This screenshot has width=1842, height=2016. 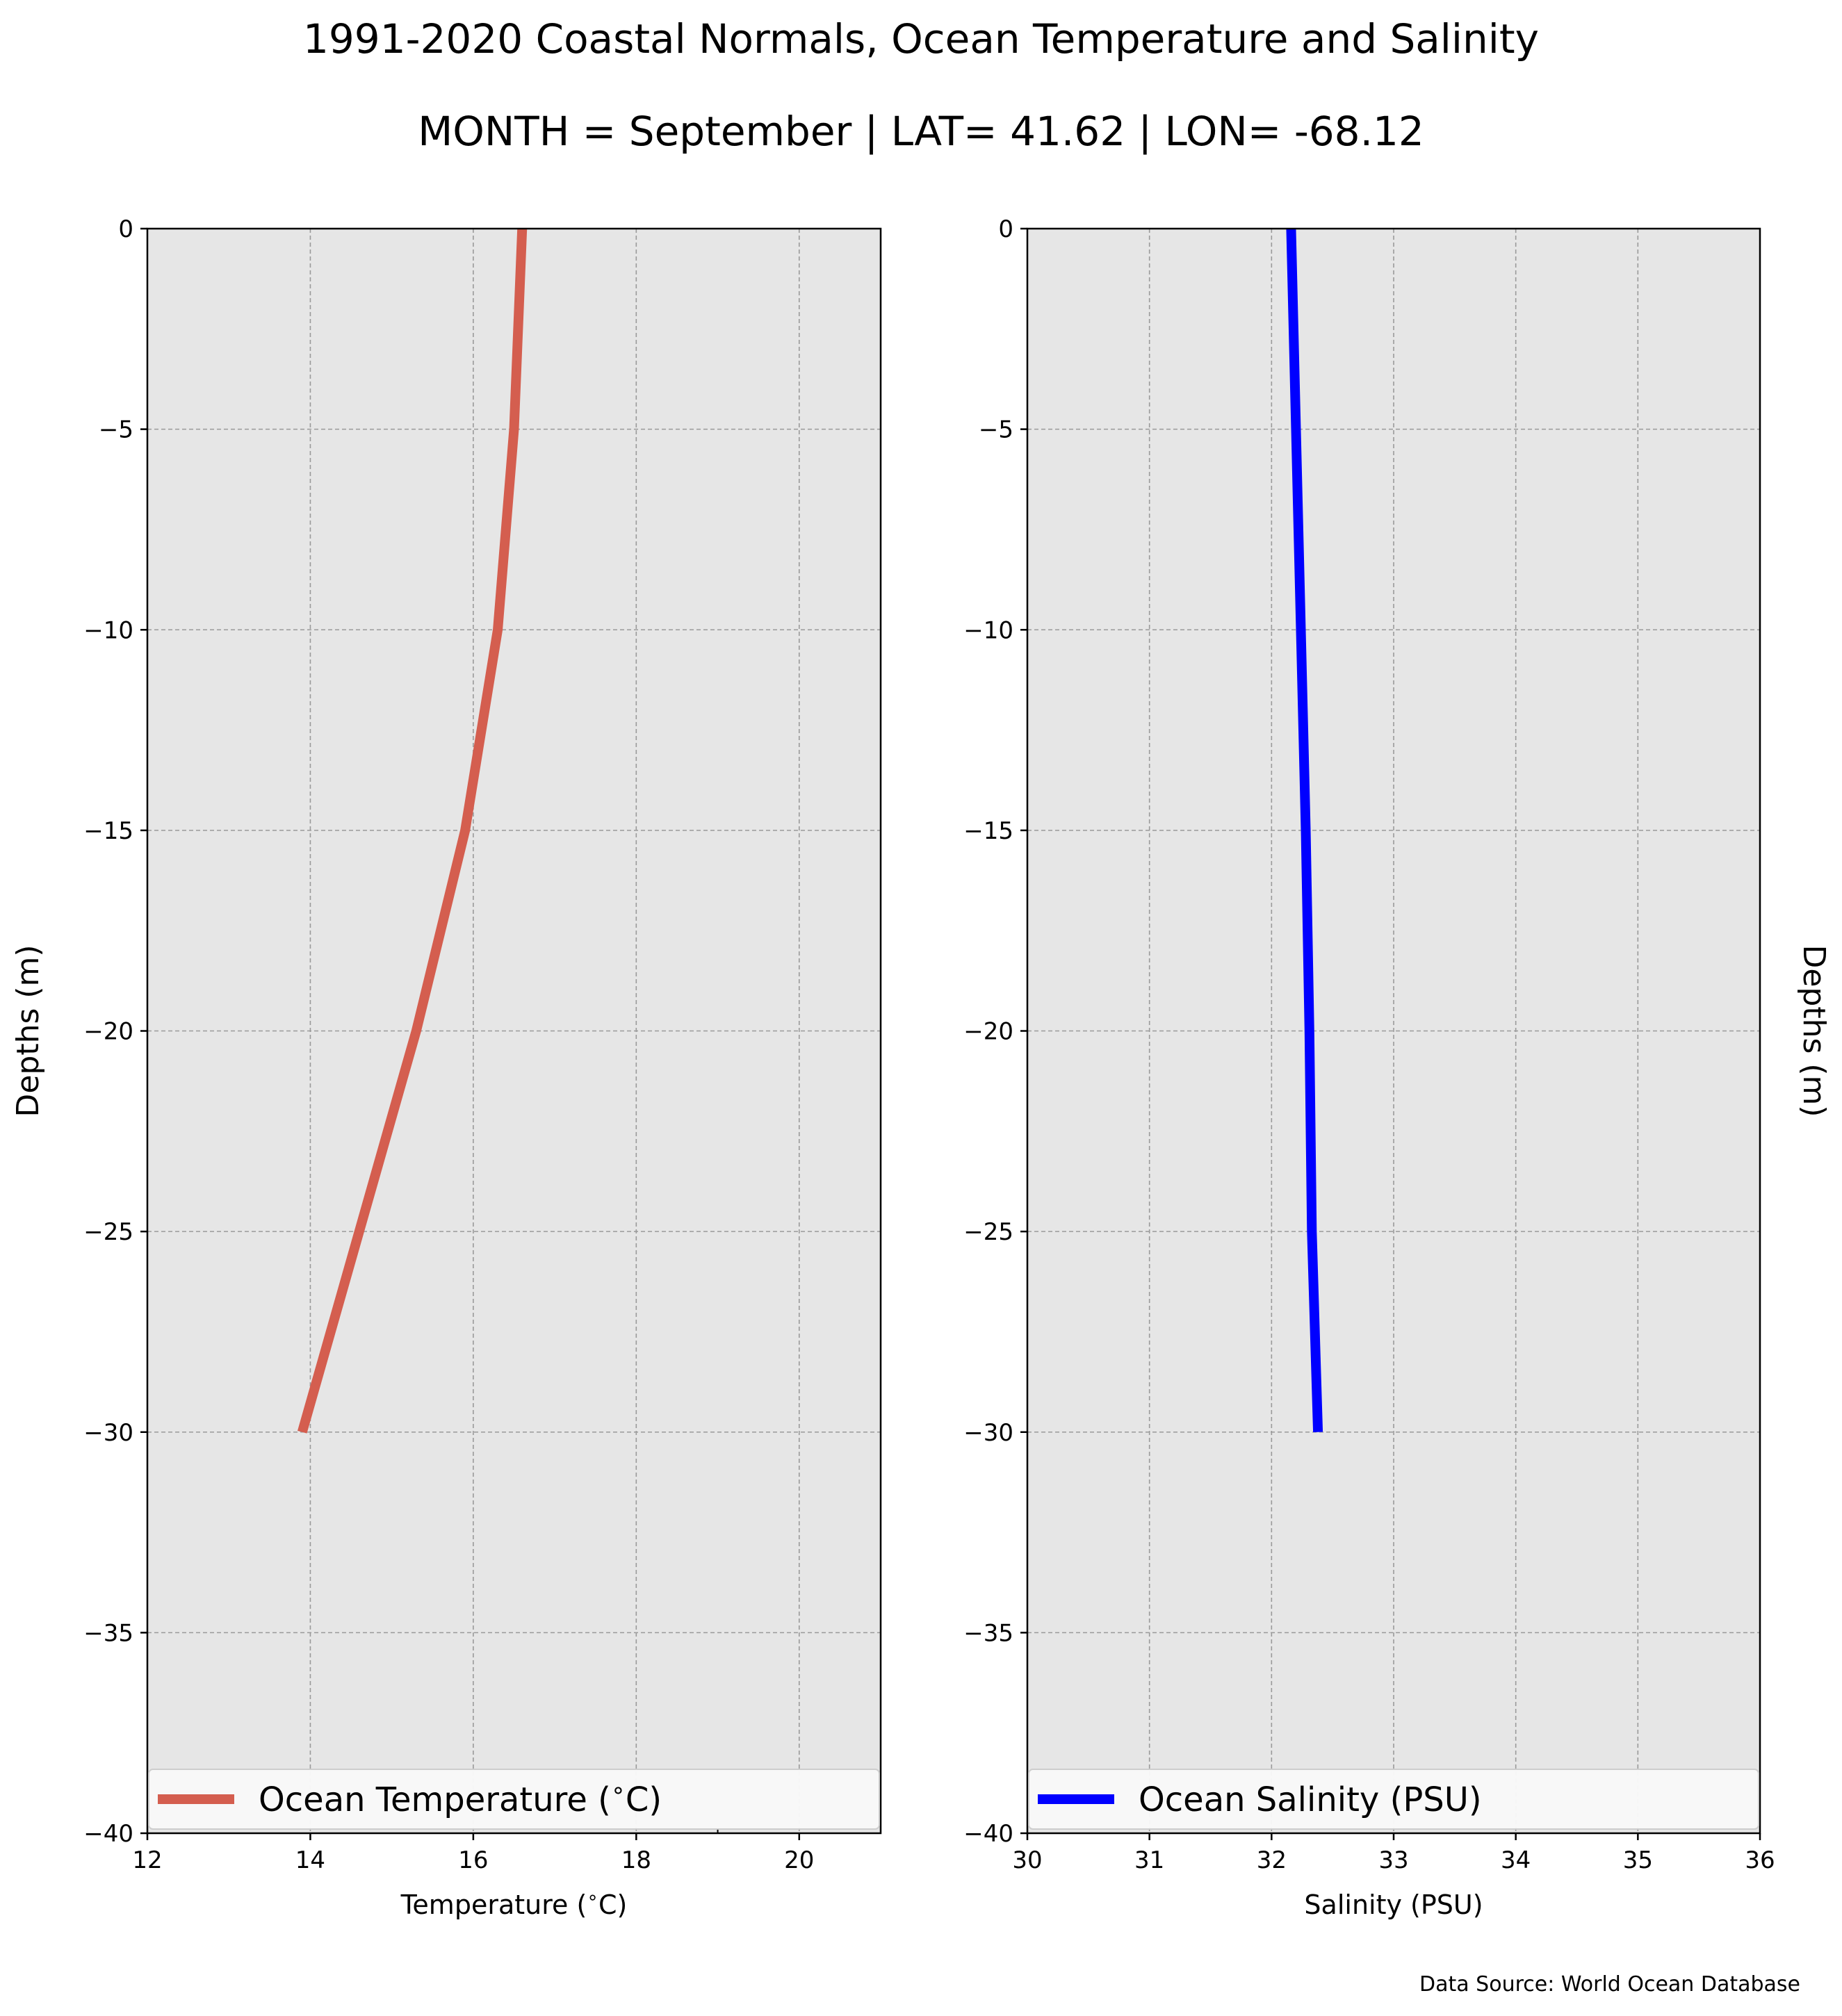 I want to click on salinity-y-tick-label: −15, so click(x=988, y=831).